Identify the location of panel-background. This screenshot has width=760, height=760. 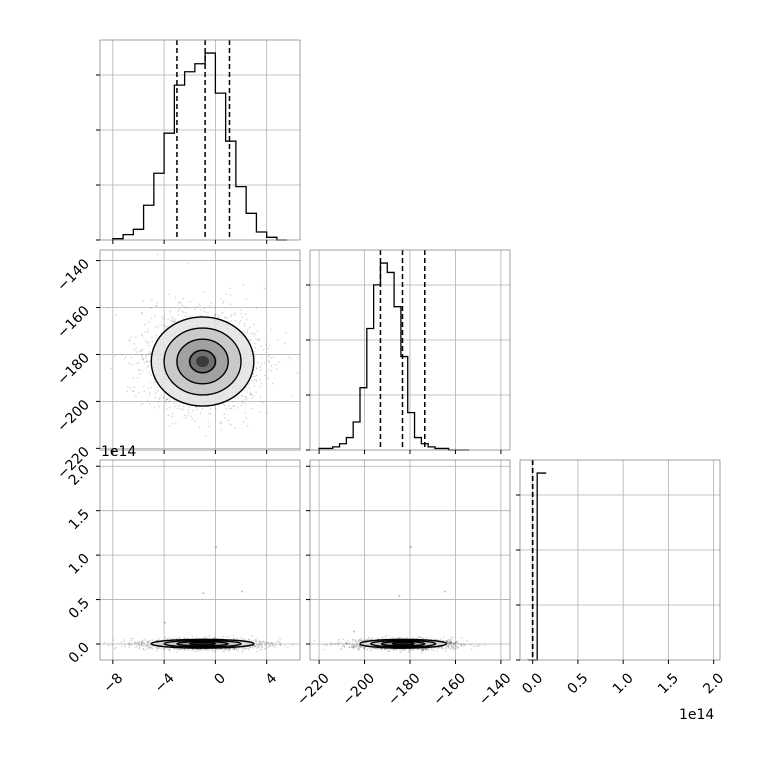
(620, 560).